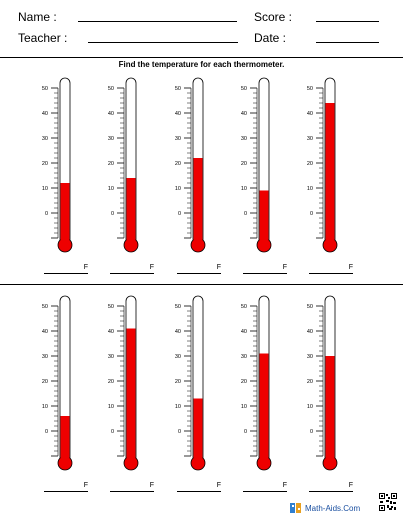  What do you see at coordinates (37, 17) in the screenshot?
I see `name-label: Name :` at bounding box center [37, 17].